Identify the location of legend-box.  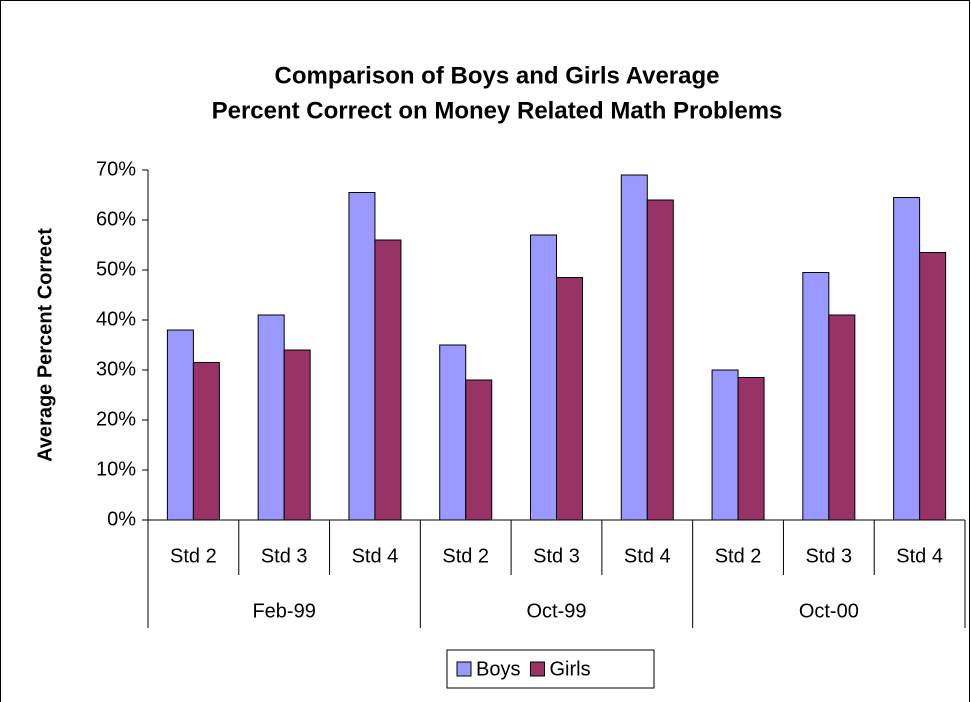
(550, 669).